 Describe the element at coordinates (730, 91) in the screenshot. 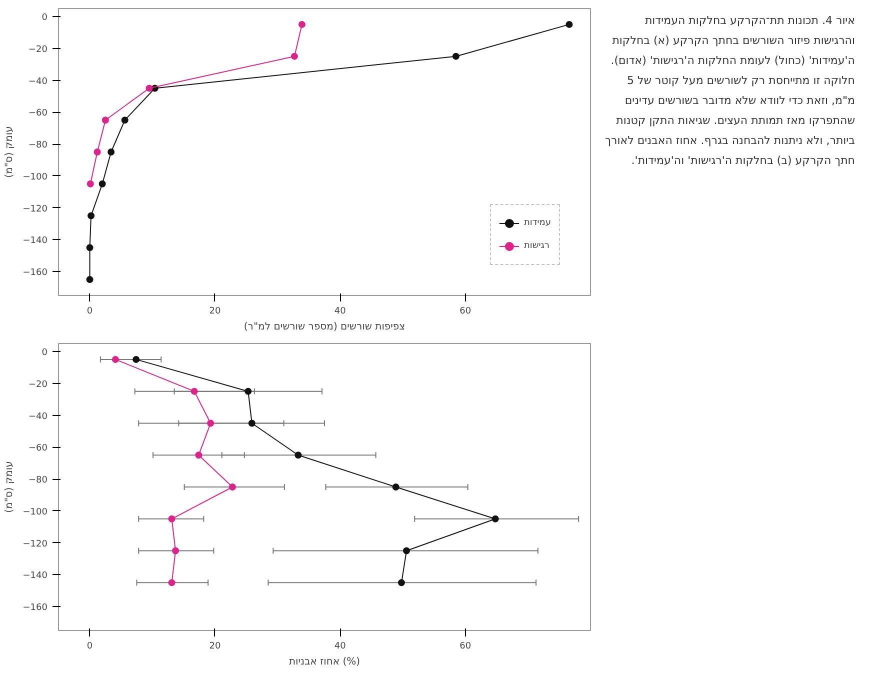

I see `text: איור 4. תכונות תת־הקרקע בחלקות העמידות והרגישות פיזור השורשים בחתך הקרקע (א) בחלקות ה'עמידות' (כחול) לעומת החלקות ה'רגישות' (אדום). חלוקה זו מתייחסת רק לשורשים מעל קוטר של 5 מ"מ, וזאת כדי לוודא שלא מדובר בשורשים עדינים שהתפרקו מאז תמותת העצים. שגיאות התקן קטנות ביותר, ולא ניתנות להבחנה בגרף. אחוז האבנים לאורך חתך הקרקע (ב) בחלקות ה'רגישות' וה'עמידות'.` at that location.